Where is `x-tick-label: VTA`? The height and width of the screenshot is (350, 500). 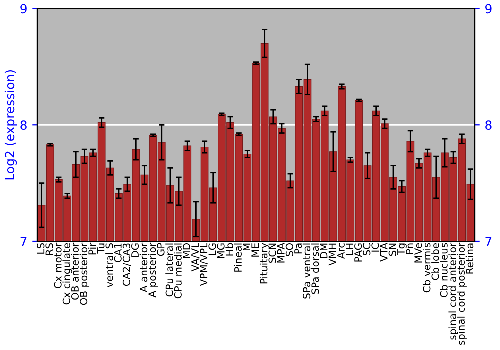 x-tick-label: VTA is located at coordinates (384, 252).